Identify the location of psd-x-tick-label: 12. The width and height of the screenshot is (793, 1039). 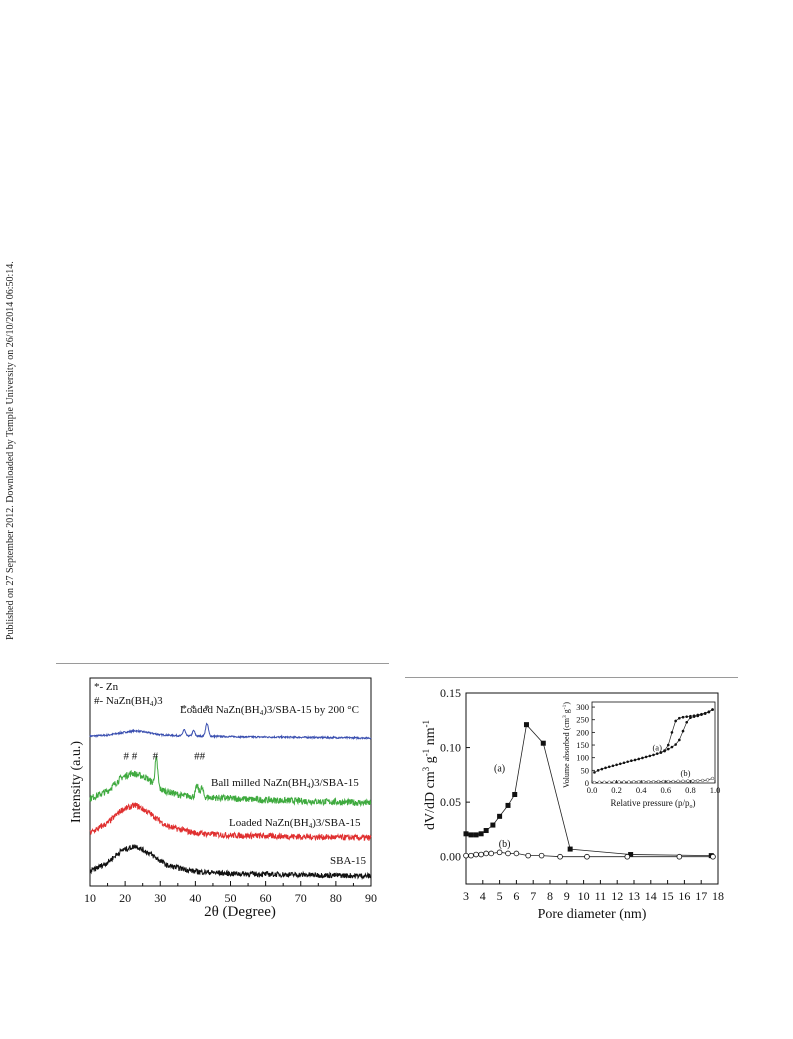
(617, 896).